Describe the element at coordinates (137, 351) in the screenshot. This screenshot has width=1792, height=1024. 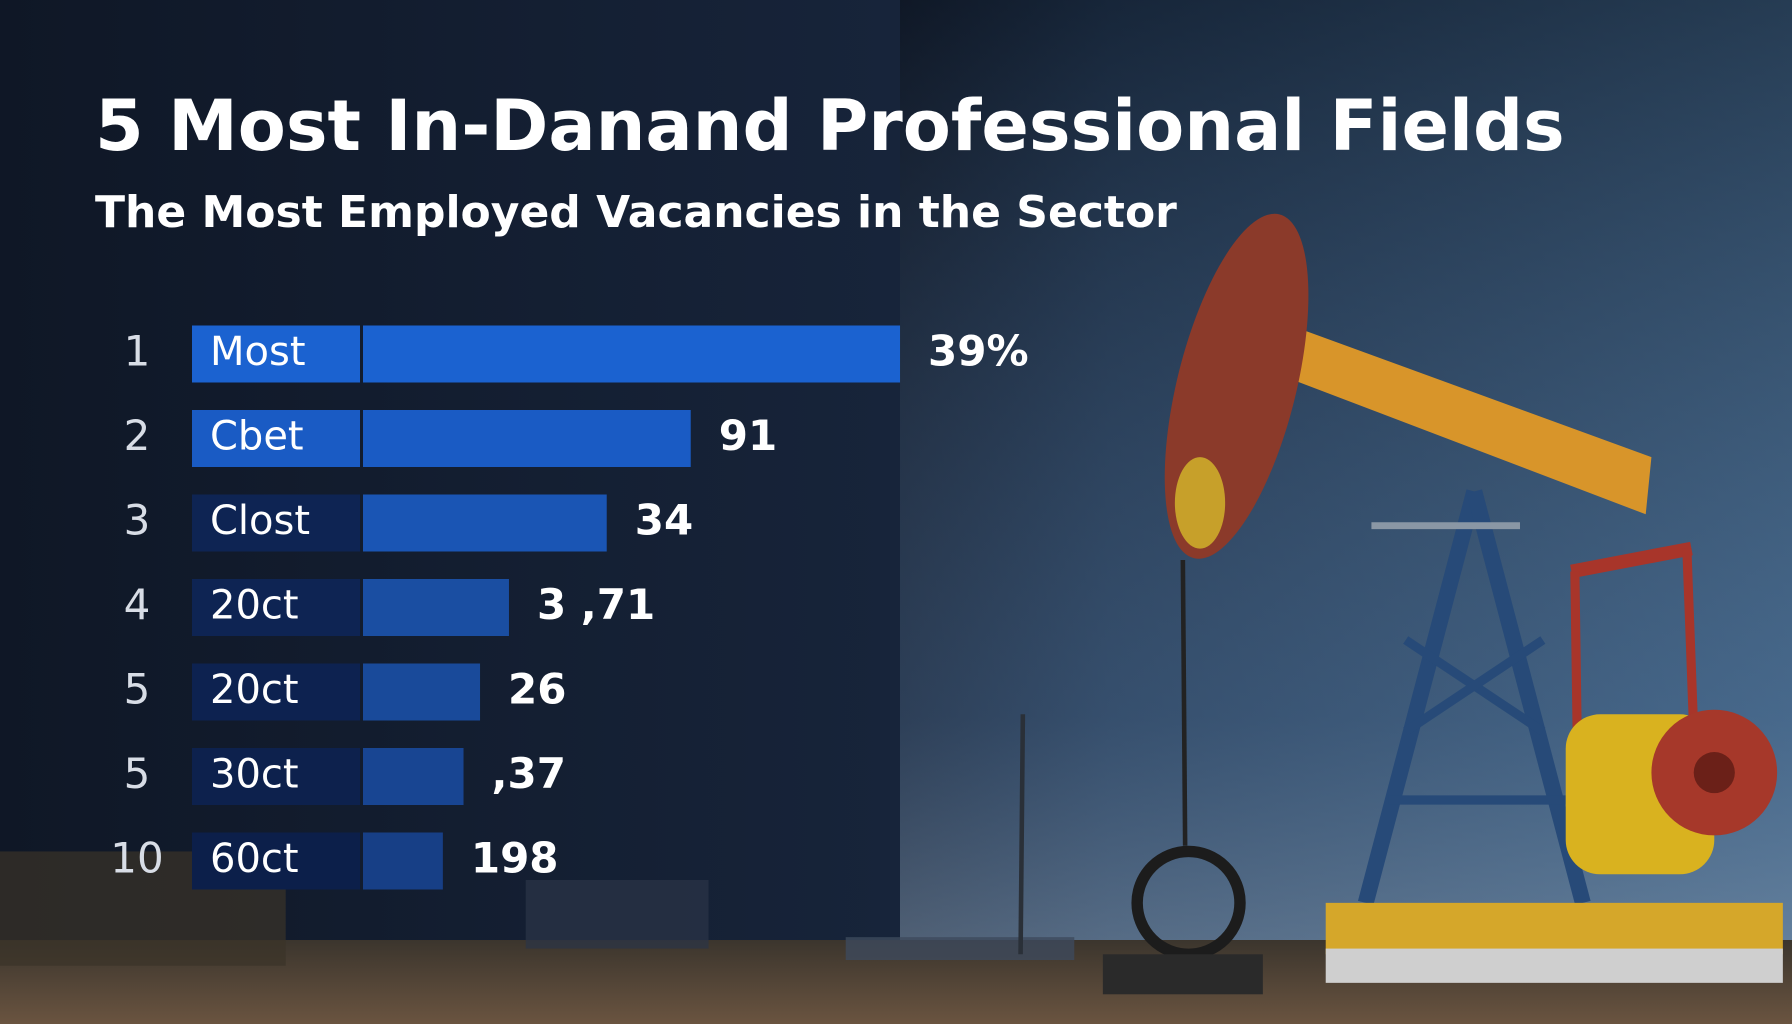
I see `rank-label: 1` at that location.